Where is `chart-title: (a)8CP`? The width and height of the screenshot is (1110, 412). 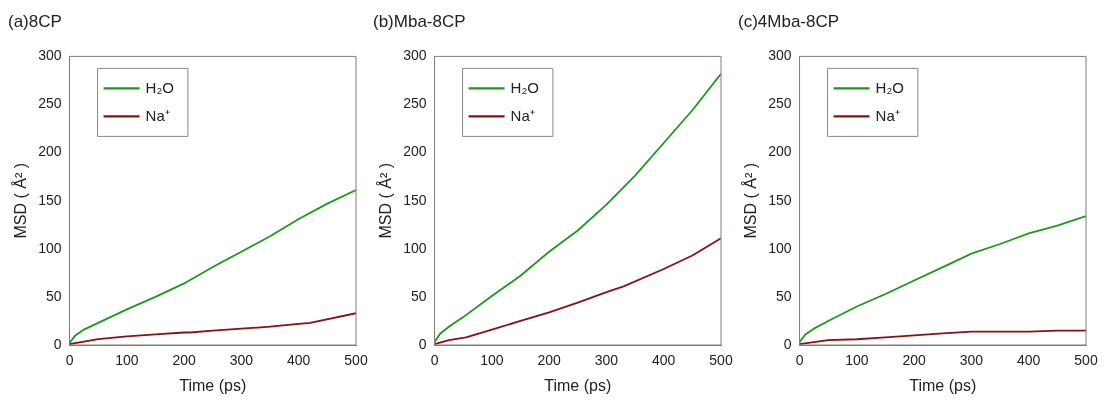
chart-title: (a)8CP is located at coordinates (35, 21).